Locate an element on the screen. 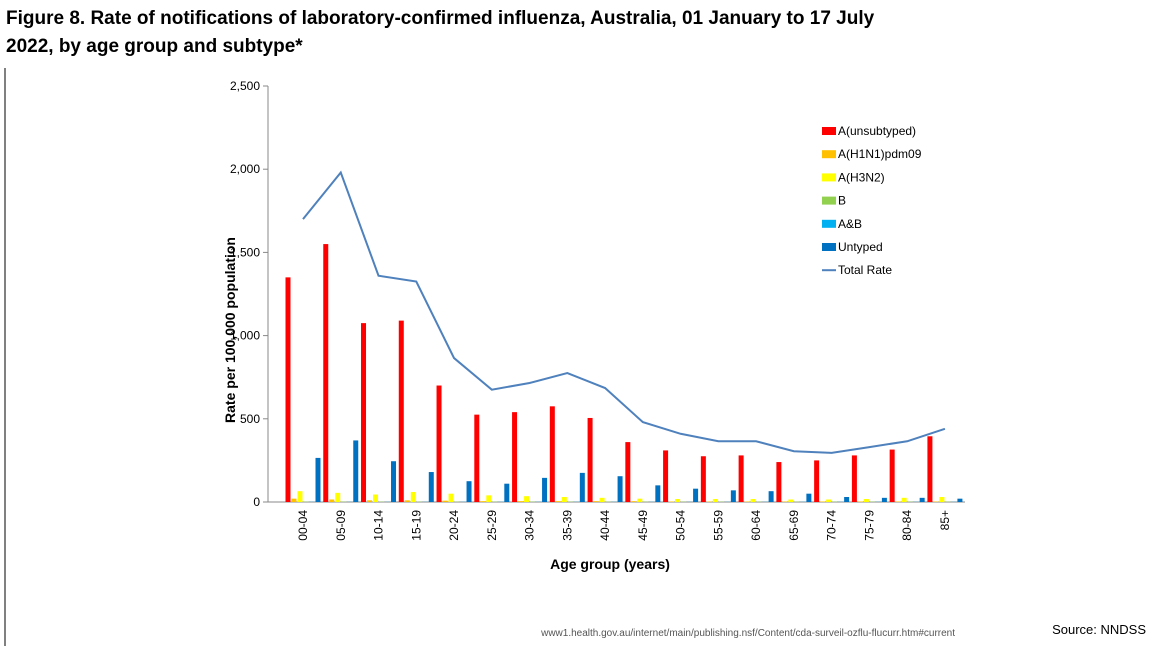 This screenshot has height=646, width=1151. legend-label: A(H3N2) is located at coordinates (861, 177).